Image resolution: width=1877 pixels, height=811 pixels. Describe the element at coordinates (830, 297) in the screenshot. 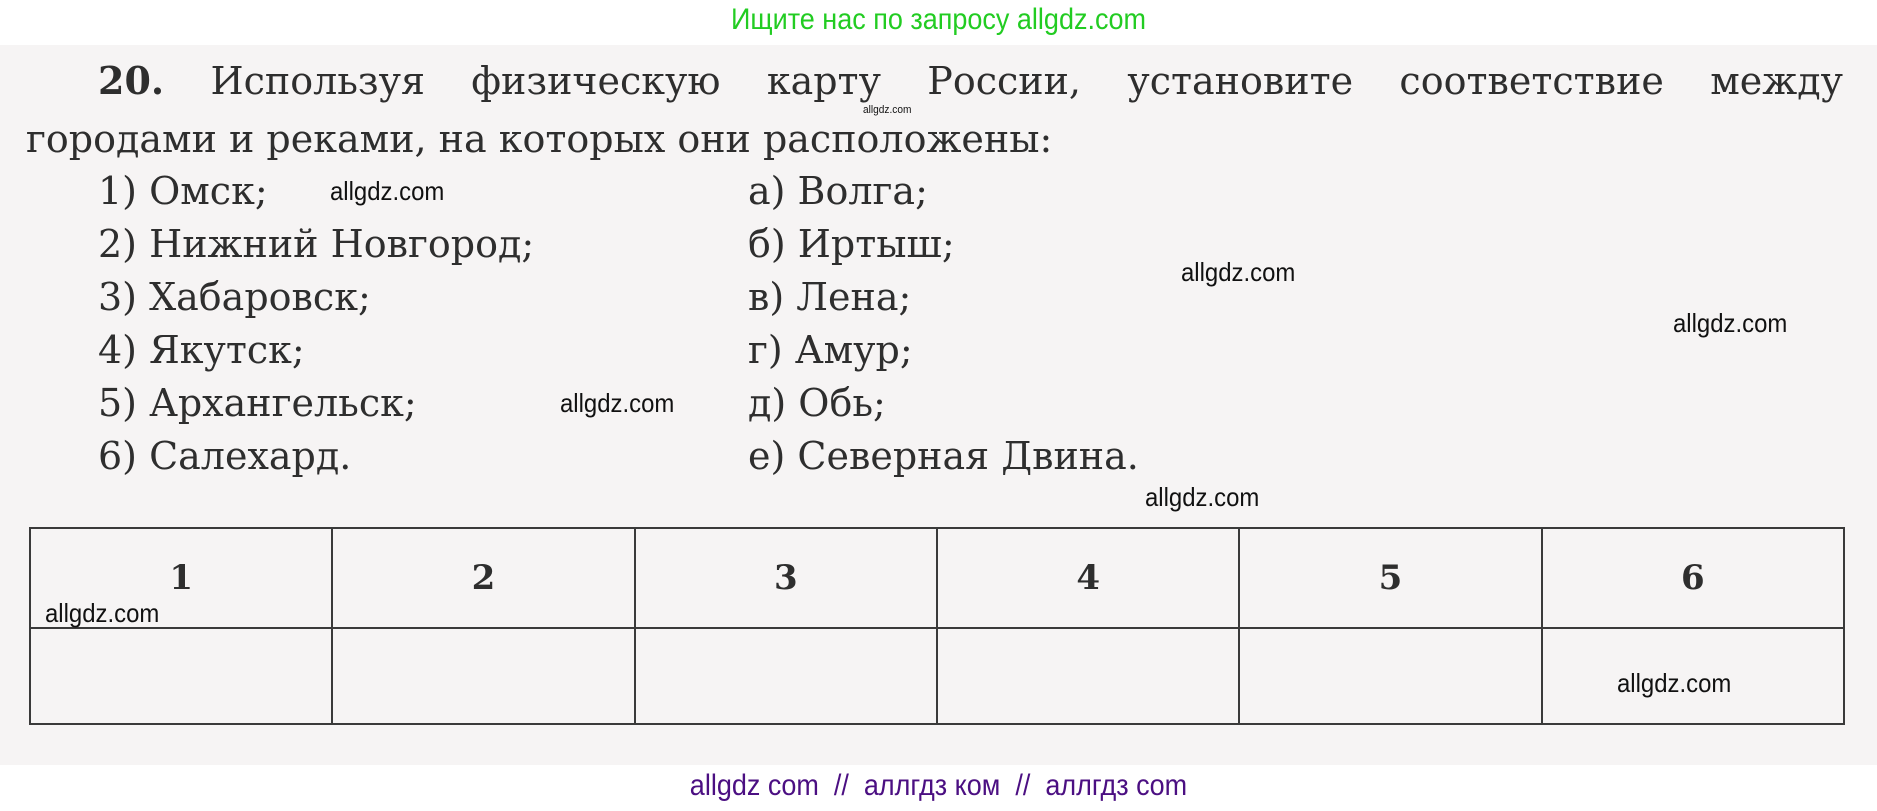

I see `river-item: в) Лена;` at that location.